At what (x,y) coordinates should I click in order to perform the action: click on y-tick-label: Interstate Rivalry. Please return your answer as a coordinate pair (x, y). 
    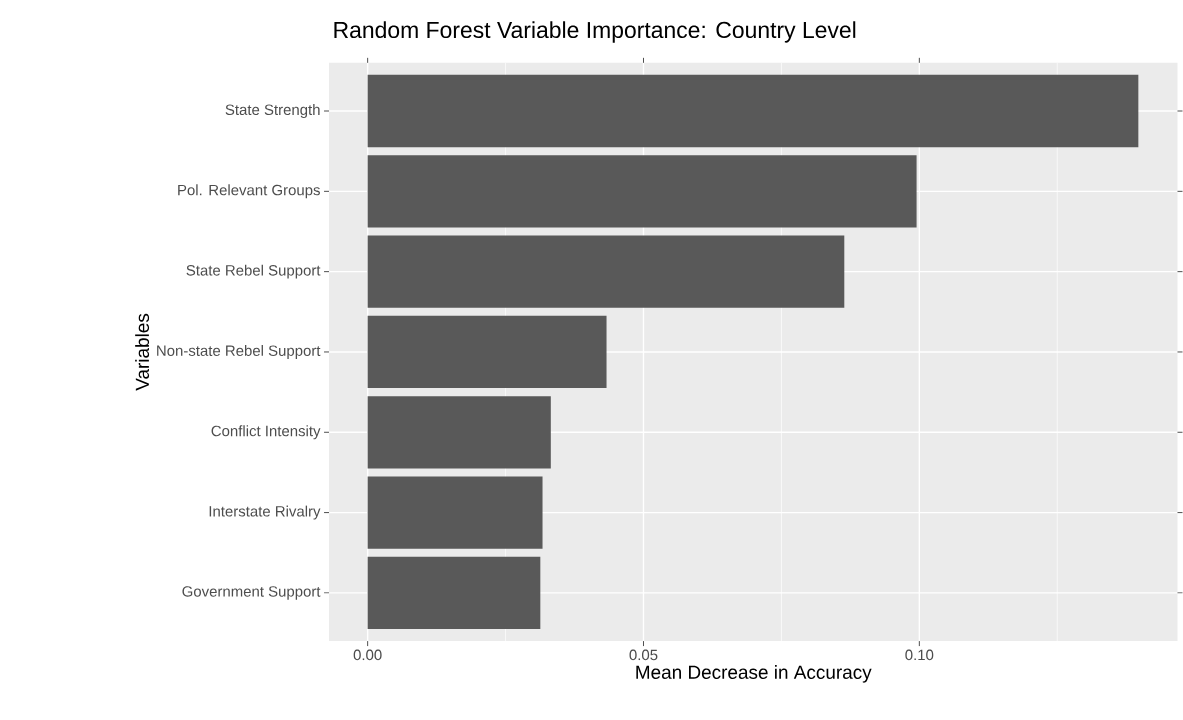
    Looking at the image, I should click on (265, 512).